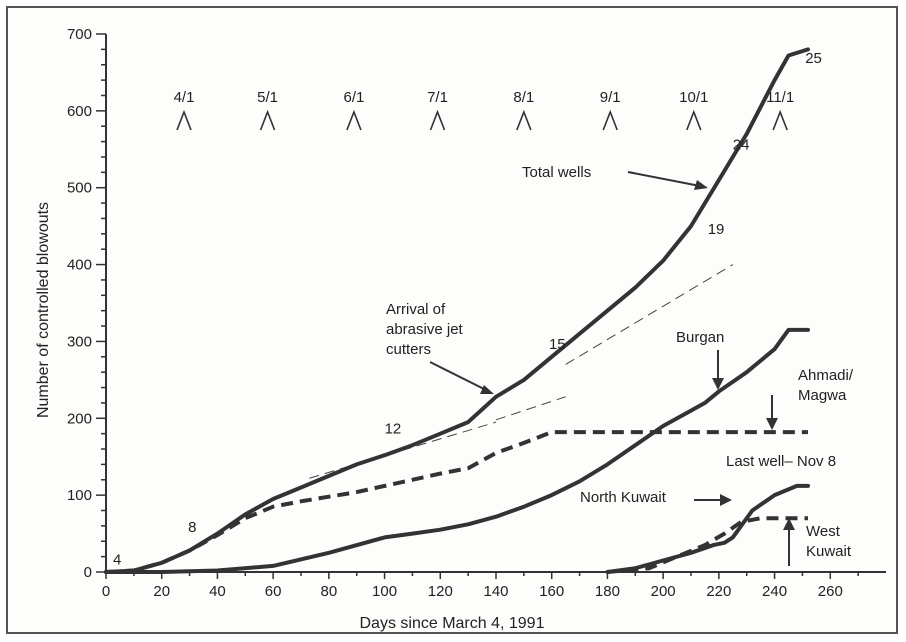  Describe the element at coordinates (440, 591) in the screenshot. I see `x-tick-label: 120` at that location.